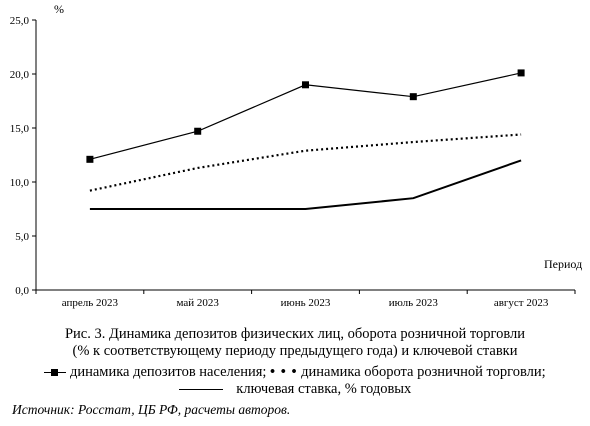  What do you see at coordinates (59, 9) in the screenshot?
I see `y-unit-label: %` at bounding box center [59, 9].